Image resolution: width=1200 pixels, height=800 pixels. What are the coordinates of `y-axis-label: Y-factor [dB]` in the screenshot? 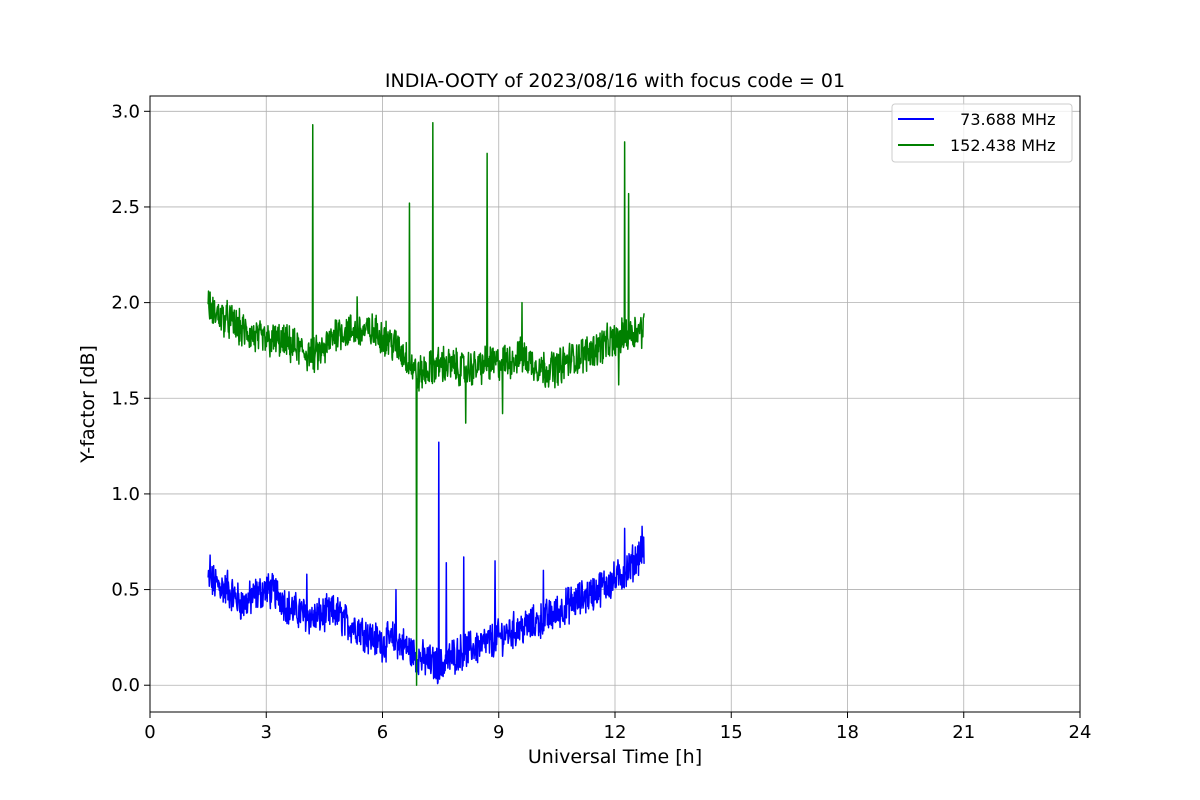 It's located at (88, 404).